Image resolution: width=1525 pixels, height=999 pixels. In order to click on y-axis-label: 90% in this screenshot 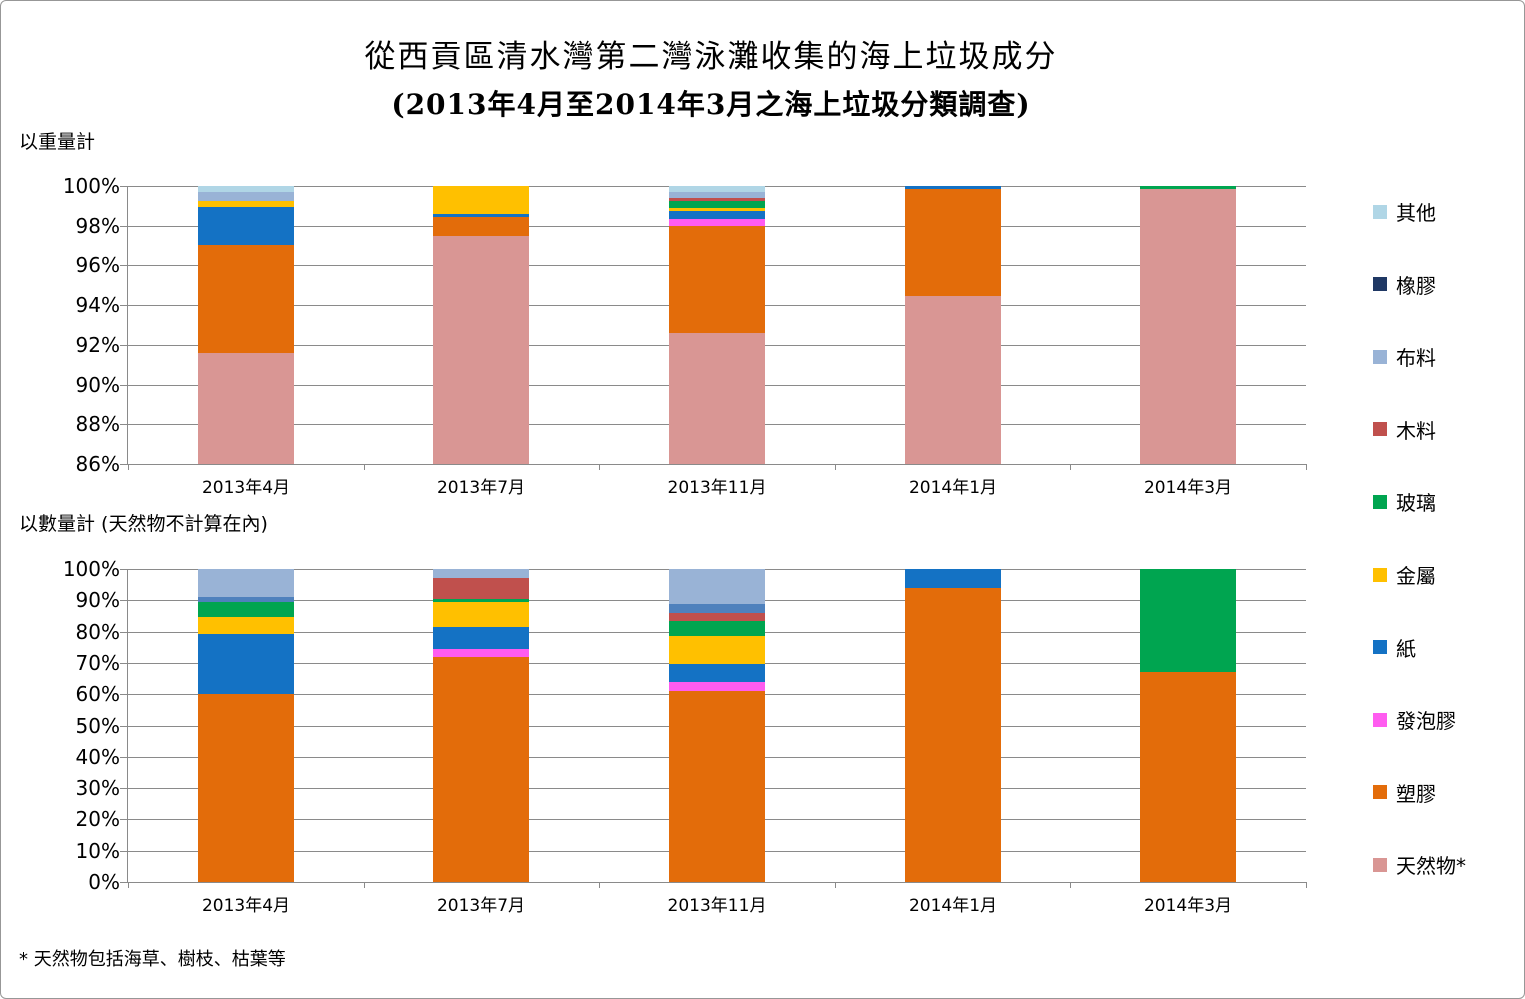, I will do `click(97, 385)`.